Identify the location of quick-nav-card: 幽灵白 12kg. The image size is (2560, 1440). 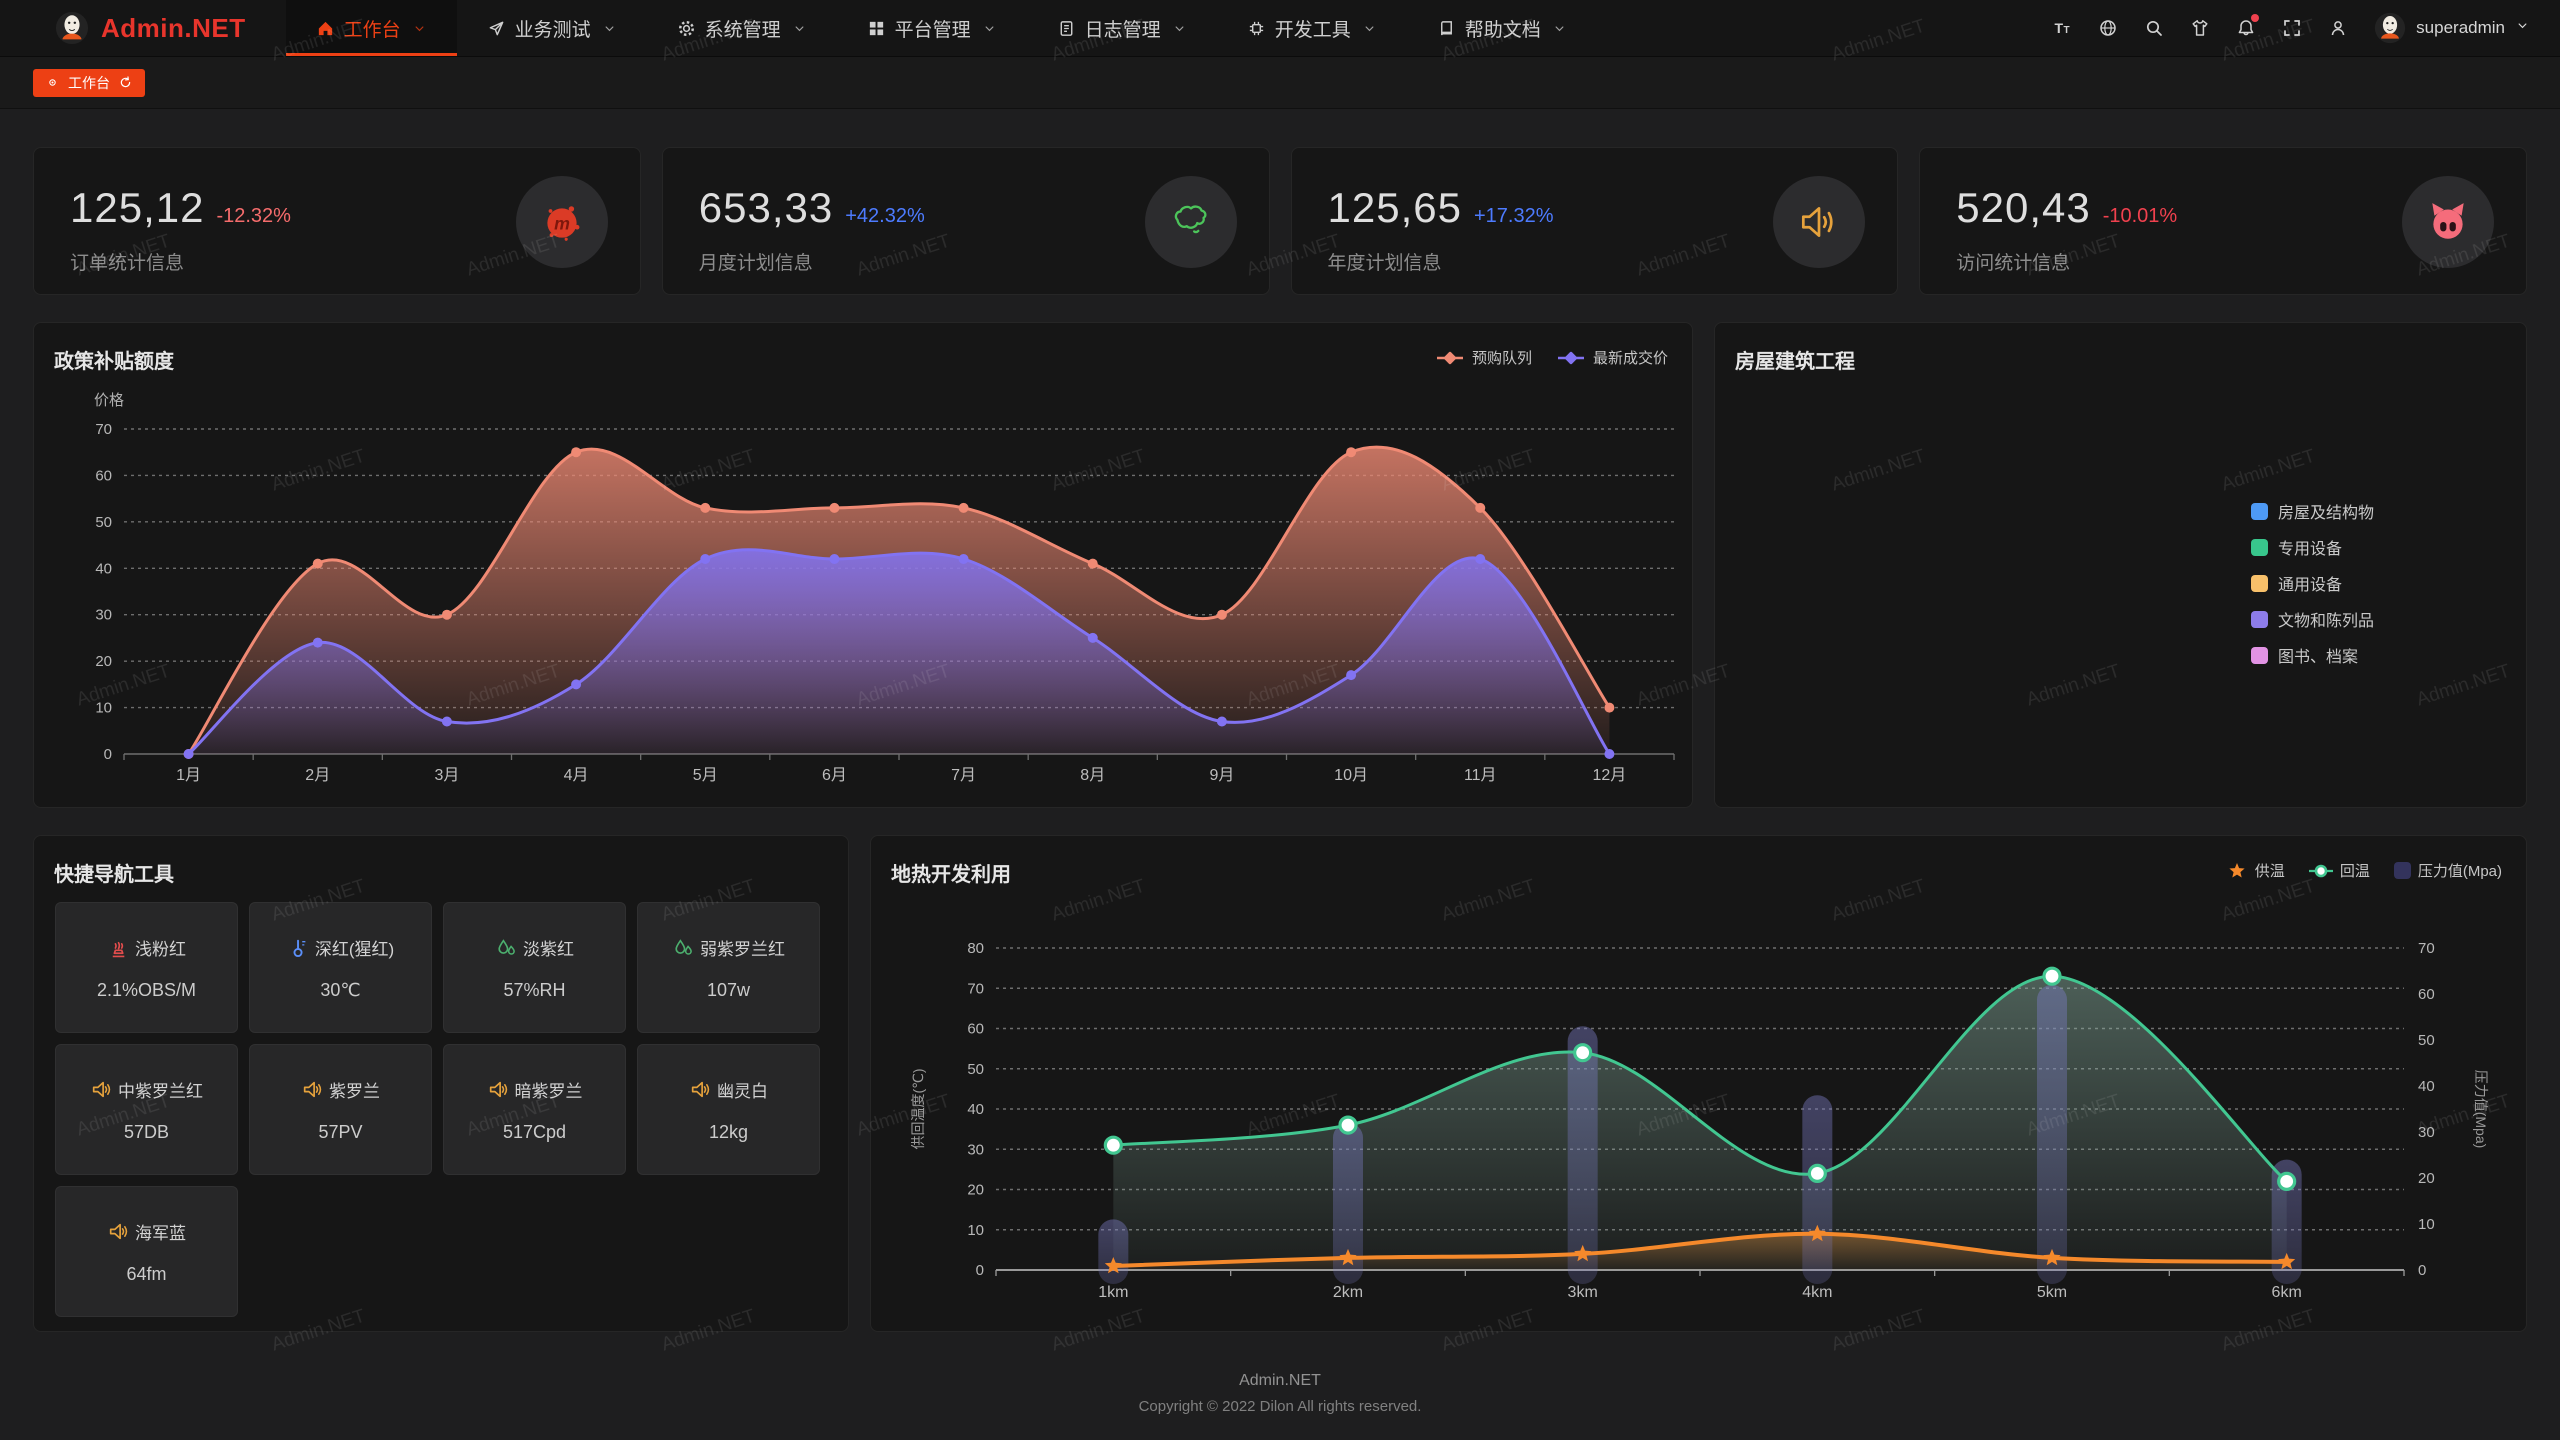
(728, 1109).